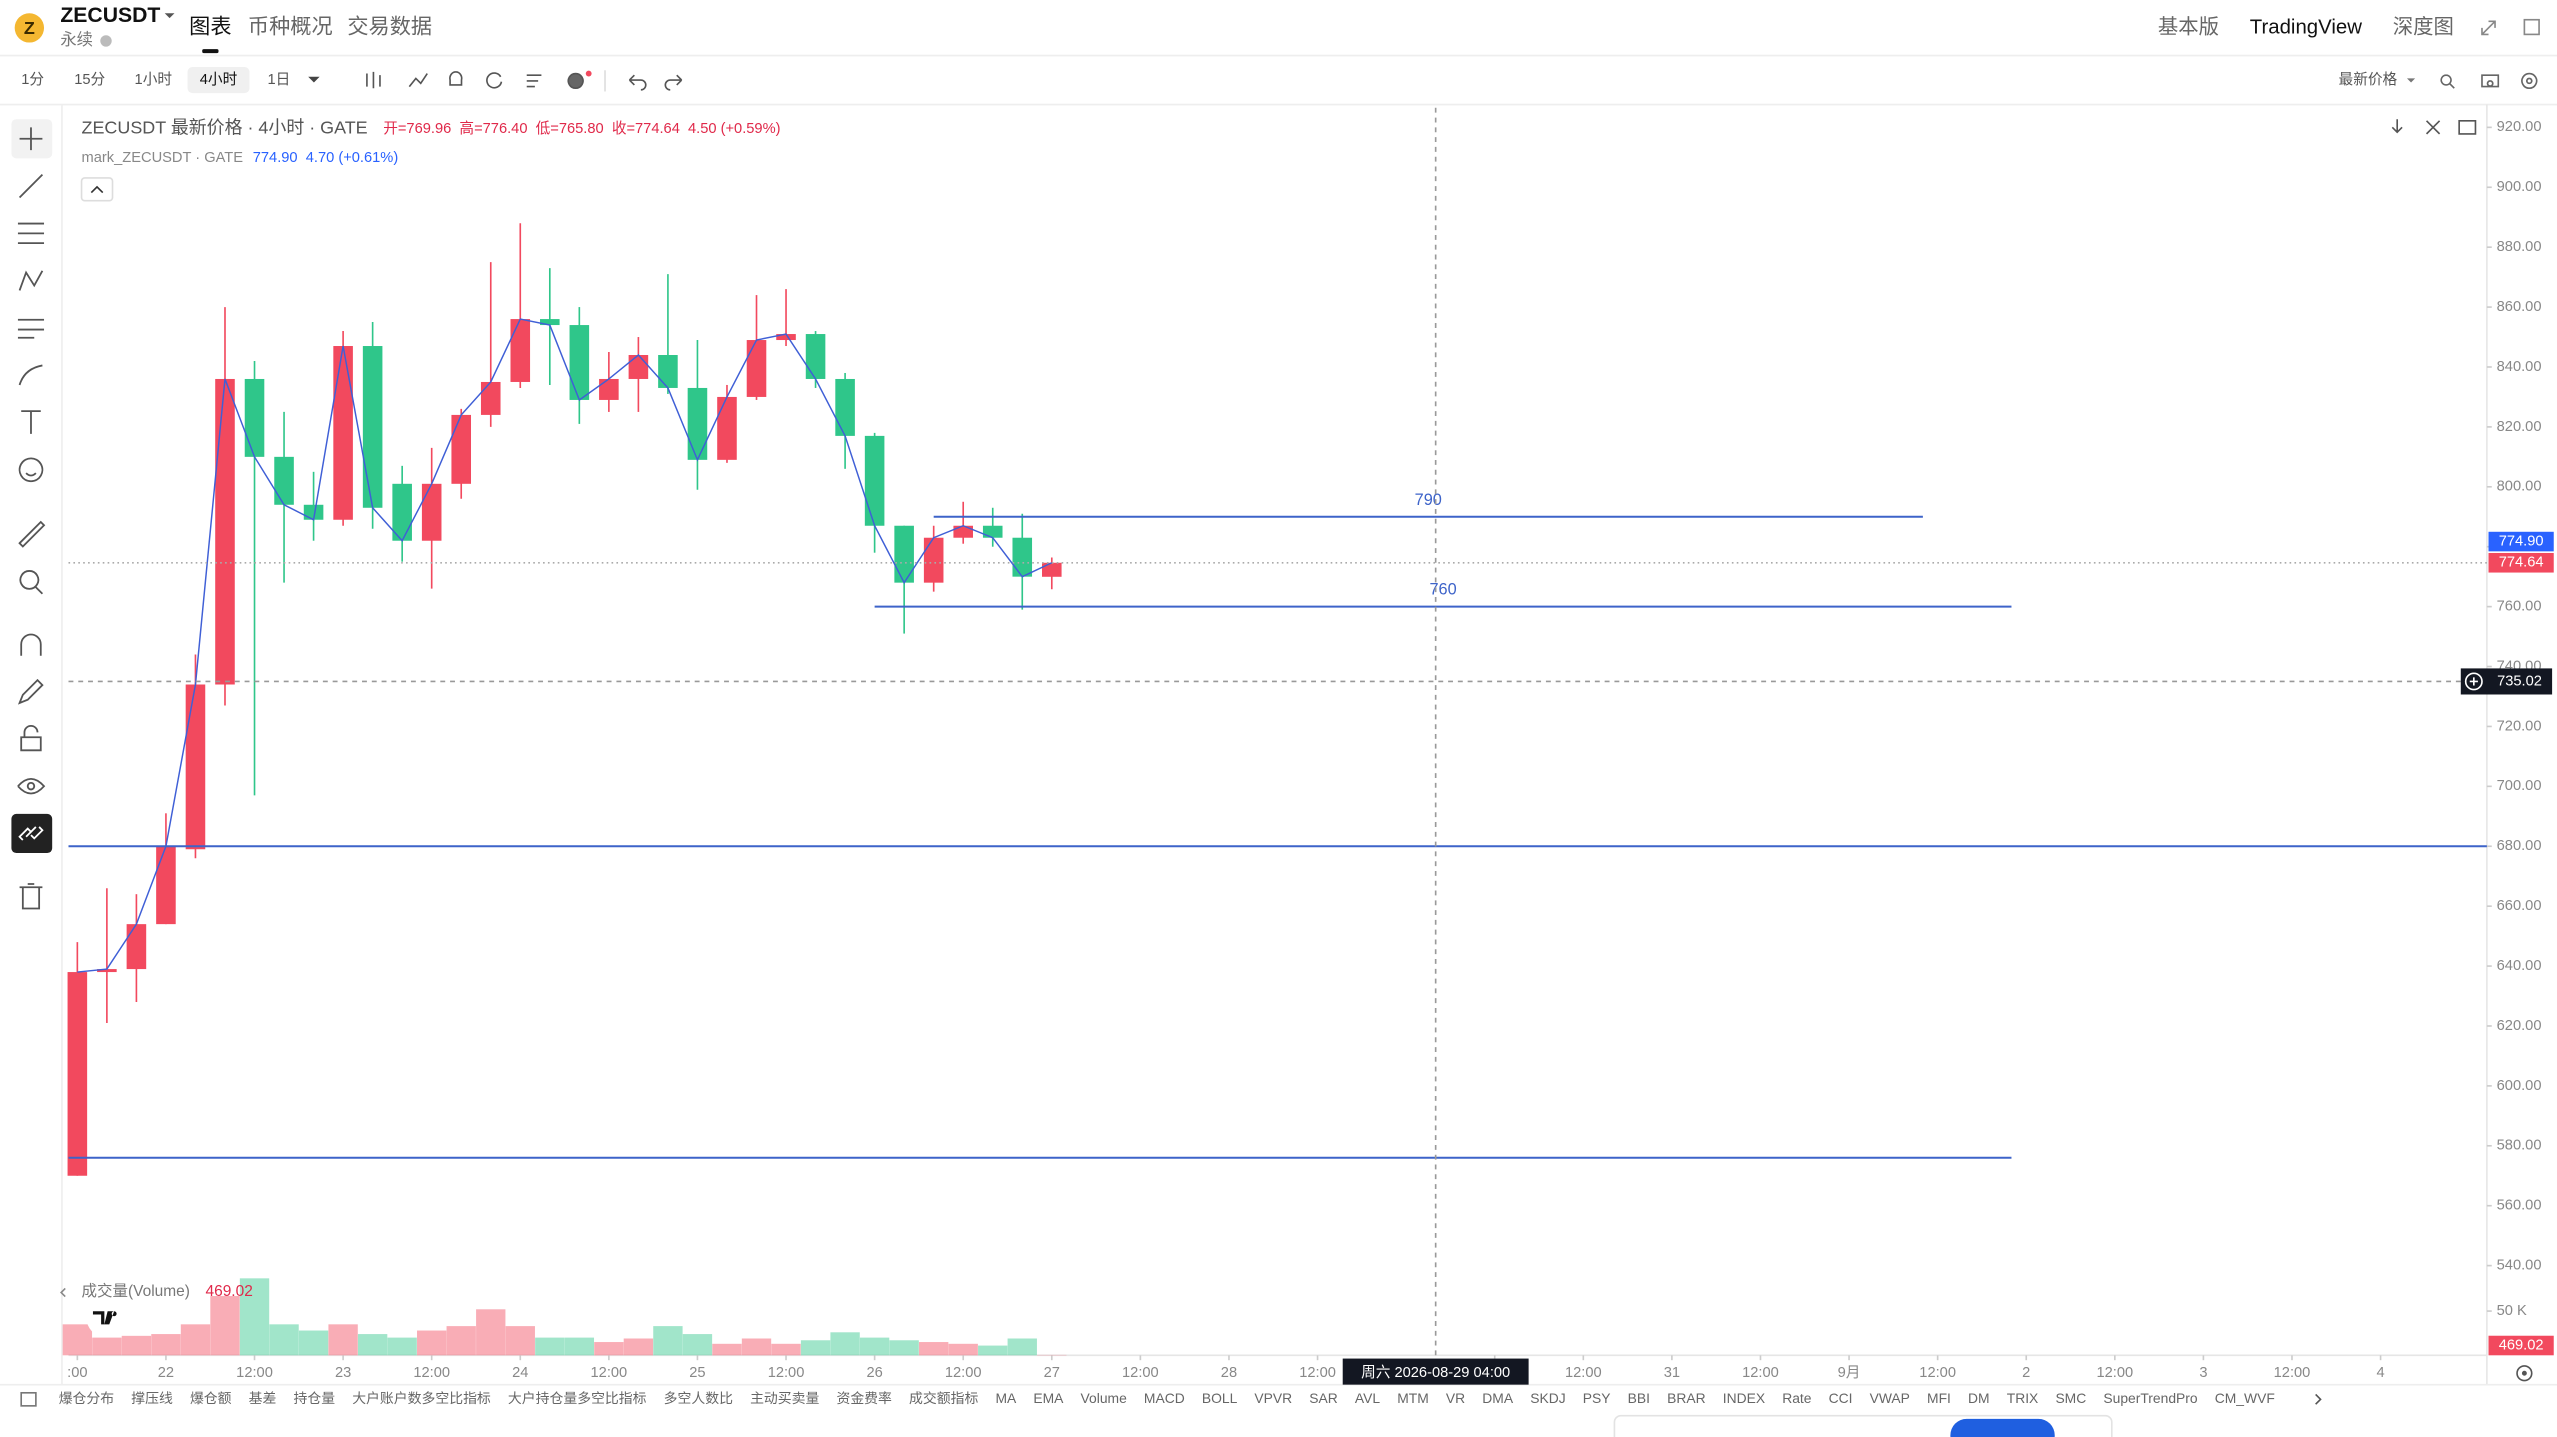 The image size is (2557, 1437). I want to click on indicator-button: SMC, so click(2070, 1398).